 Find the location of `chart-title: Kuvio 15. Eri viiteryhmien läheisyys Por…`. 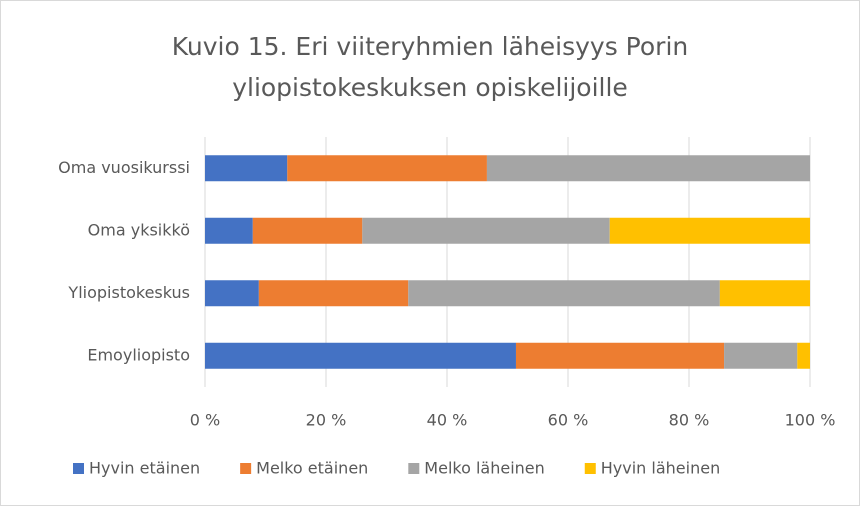

chart-title: Kuvio 15. Eri viiteryhmien läheisyys Por… is located at coordinates (430, 67).